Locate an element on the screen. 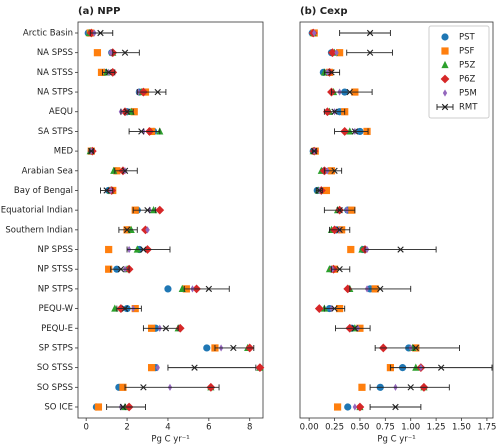 The height and width of the screenshot is (446, 500). x-tick-label: 1.50 is located at coordinates (461, 428).